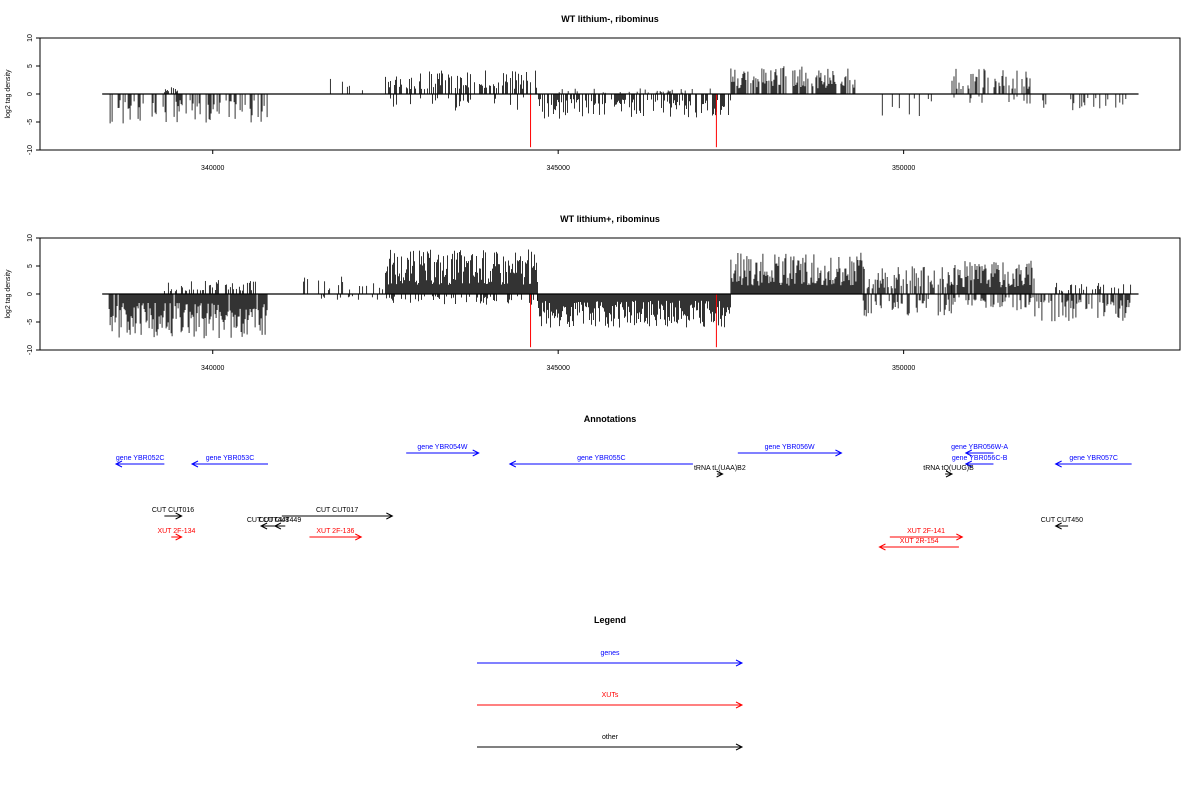  I want to click on annotation-feature: XUT 2R-154, so click(918, 544).